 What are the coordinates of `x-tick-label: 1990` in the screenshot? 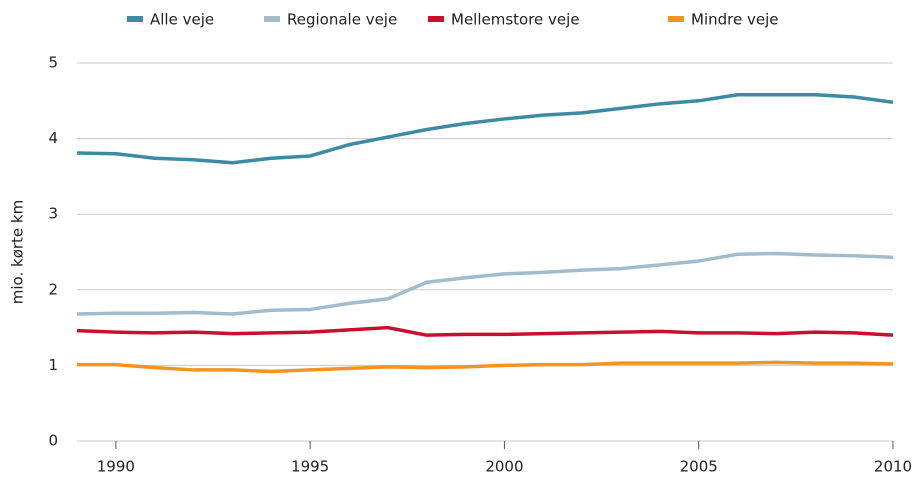 It's located at (116, 467).